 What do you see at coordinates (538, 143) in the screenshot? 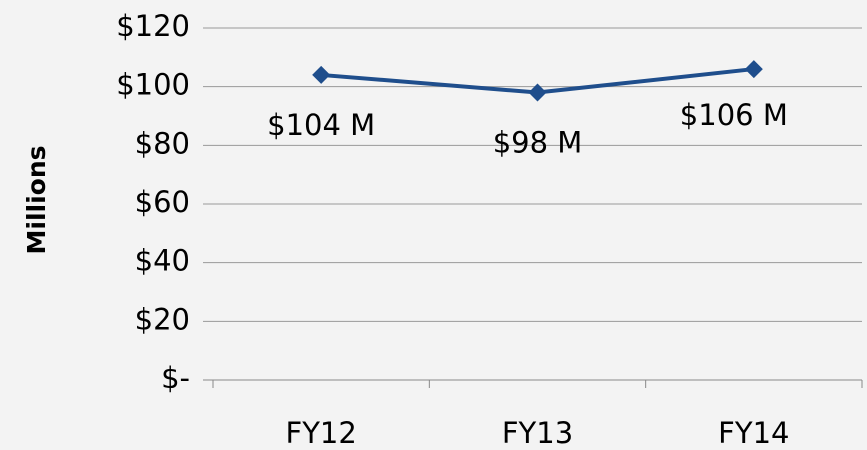
I see `data-label: $98 M` at bounding box center [538, 143].